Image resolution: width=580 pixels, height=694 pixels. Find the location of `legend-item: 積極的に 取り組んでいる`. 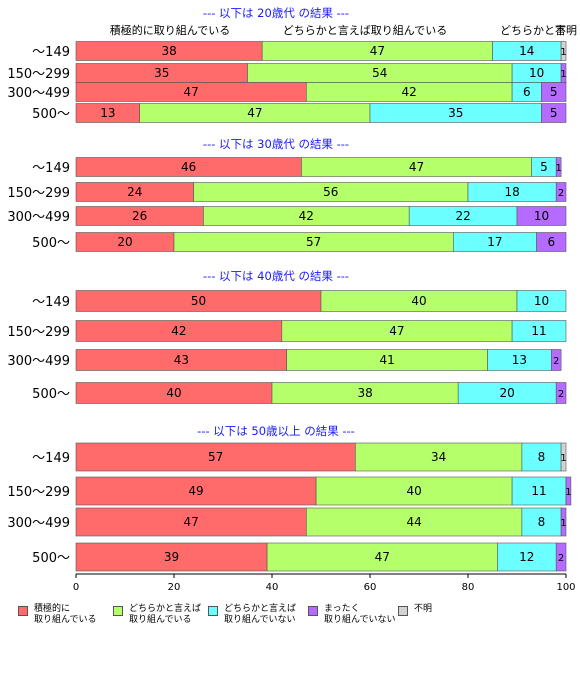

legend-item: 積極的に 取り組んでいる is located at coordinates (57, 615).